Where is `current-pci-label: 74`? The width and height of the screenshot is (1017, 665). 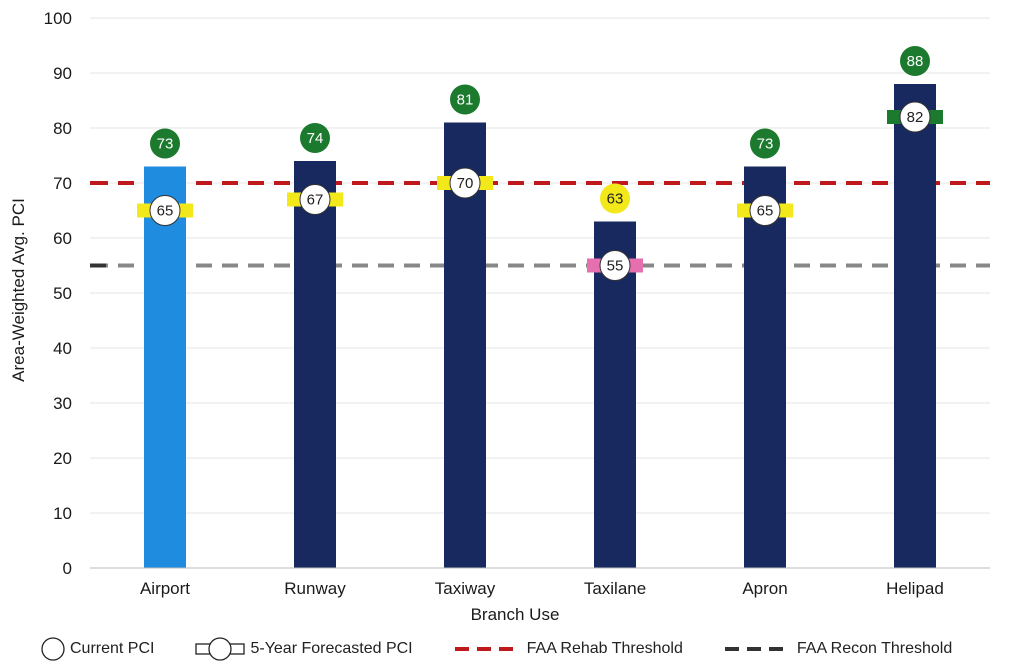 current-pci-label: 74 is located at coordinates (315, 138).